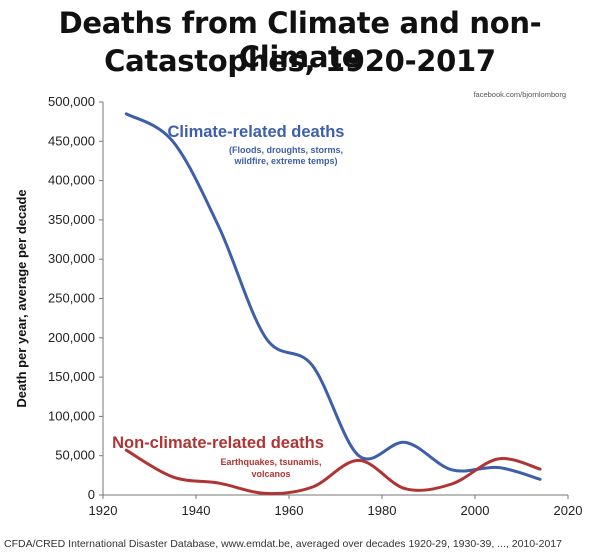  What do you see at coordinates (71, 258) in the screenshot?
I see `y-tick-label: 300,000` at bounding box center [71, 258].